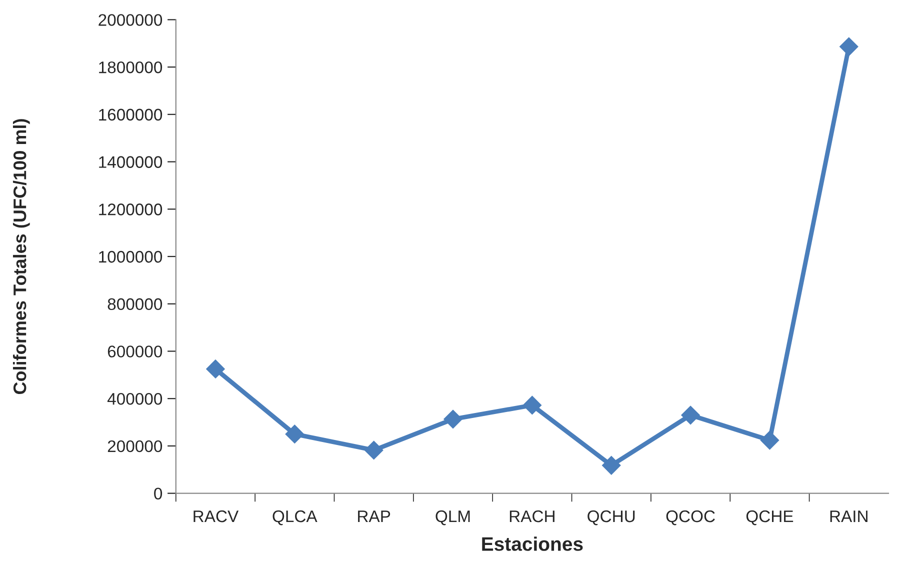 This screenshot has width=902, height=579. What do you see at coordinates (295, 518) in the screenshot?
I see `x-tick-label: QLCA` at bounding box center [295, 518].